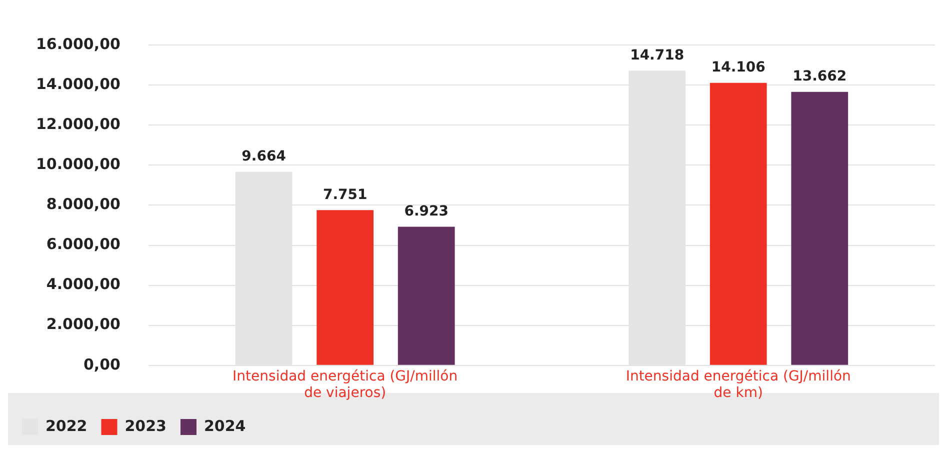 The image size is (947, 453). Describe the element at coordinates (83, 244) in the screenshot. I see `y-tick-label: 6.000,00` at that location.